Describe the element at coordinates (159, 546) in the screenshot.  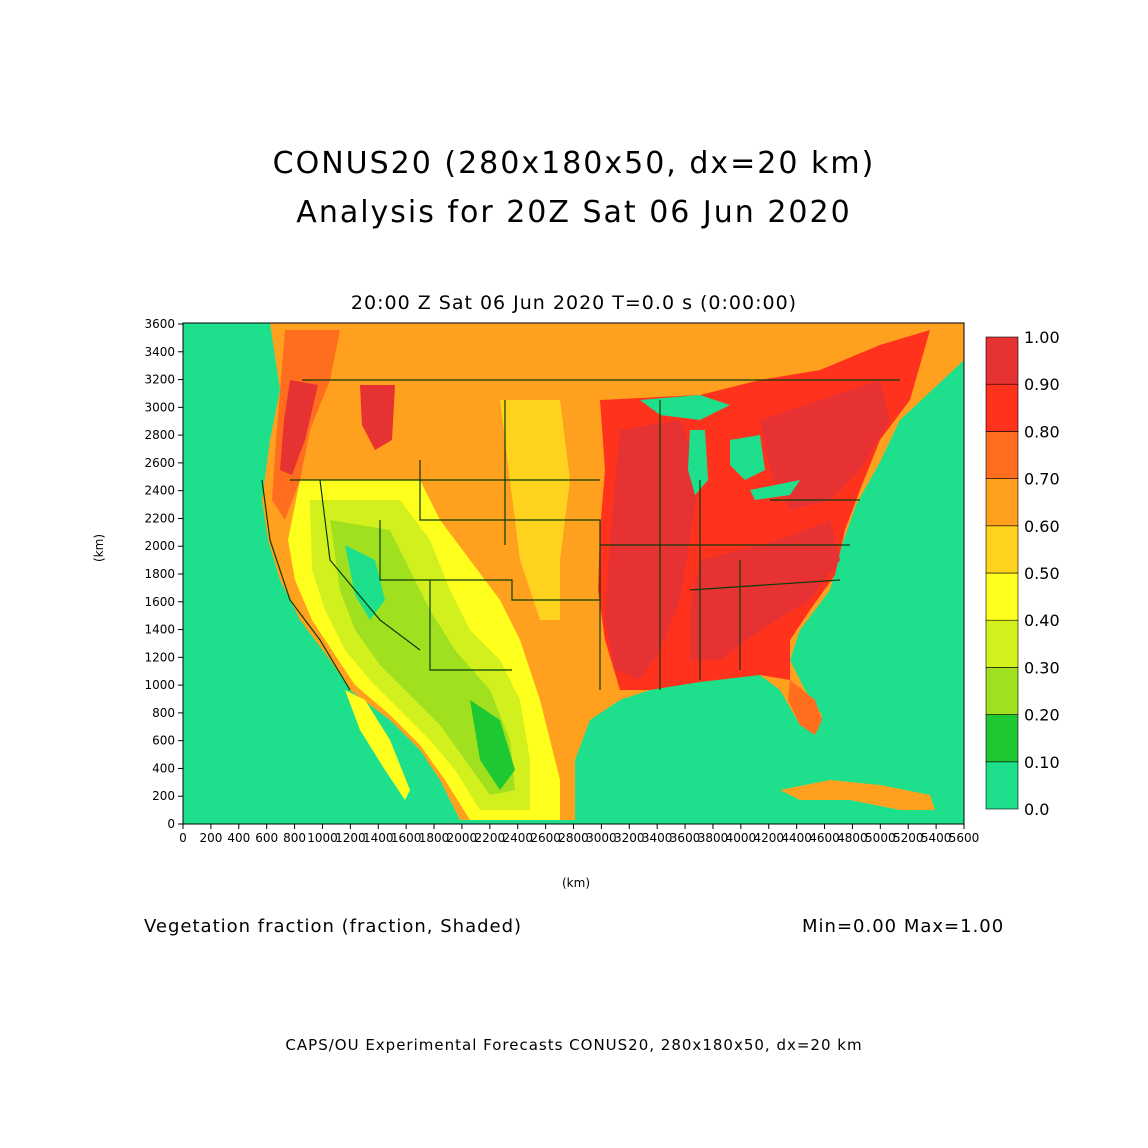
I see `y-tick-label: 2000` at that location.